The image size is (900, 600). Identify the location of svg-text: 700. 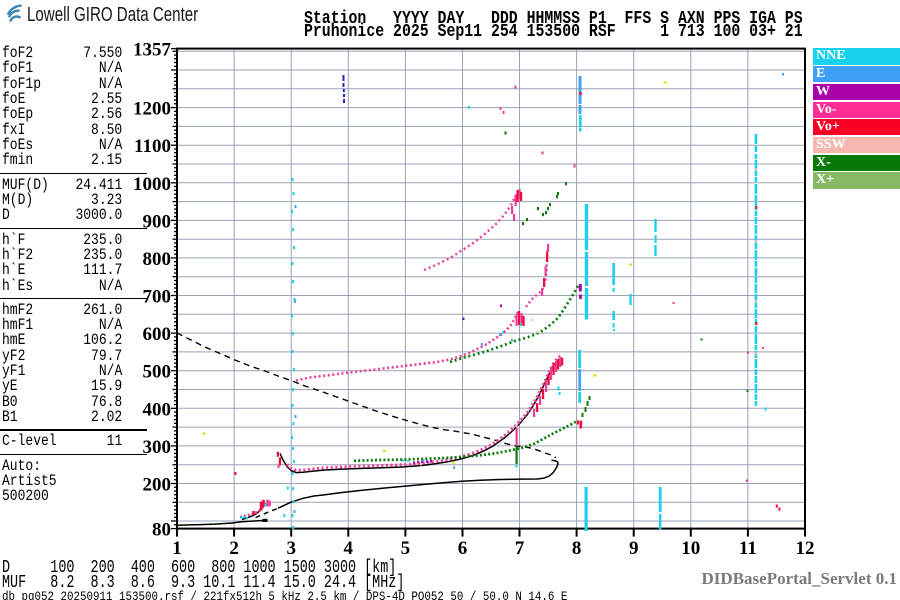
(157, 297).